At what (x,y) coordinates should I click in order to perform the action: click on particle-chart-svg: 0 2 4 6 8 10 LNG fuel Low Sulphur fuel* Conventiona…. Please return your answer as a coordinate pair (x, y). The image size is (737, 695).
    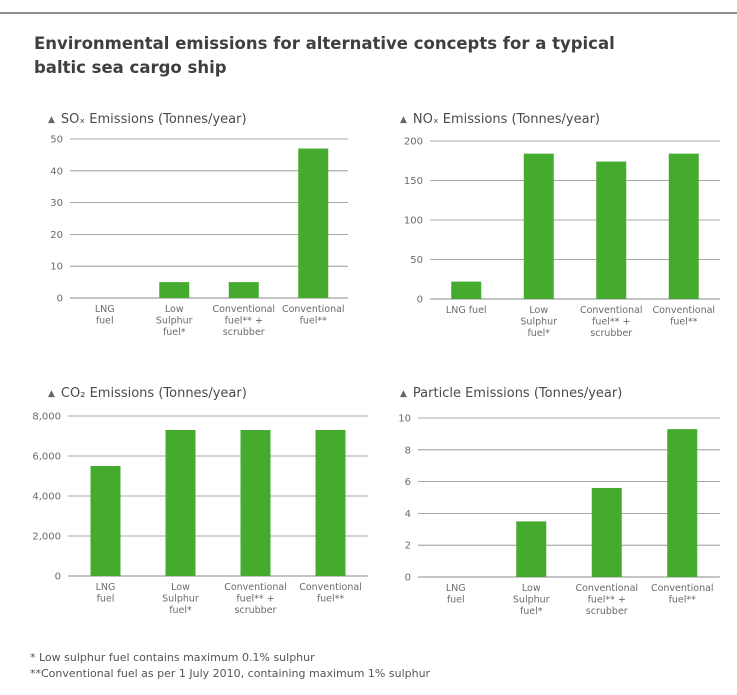
    Looking at the image, I should click on (559, 515).